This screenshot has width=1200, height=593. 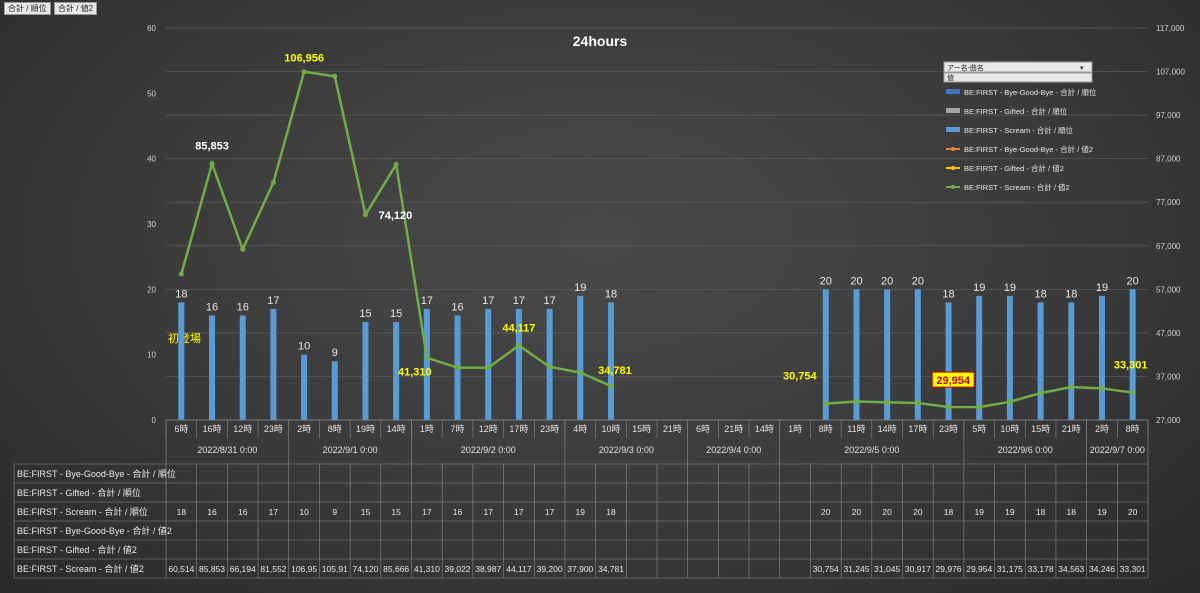 What do you see at coordinates (76, 8) in the screenshot?
I see `field-button-value: 合計 / 値2` at bounding box center [76, 8].